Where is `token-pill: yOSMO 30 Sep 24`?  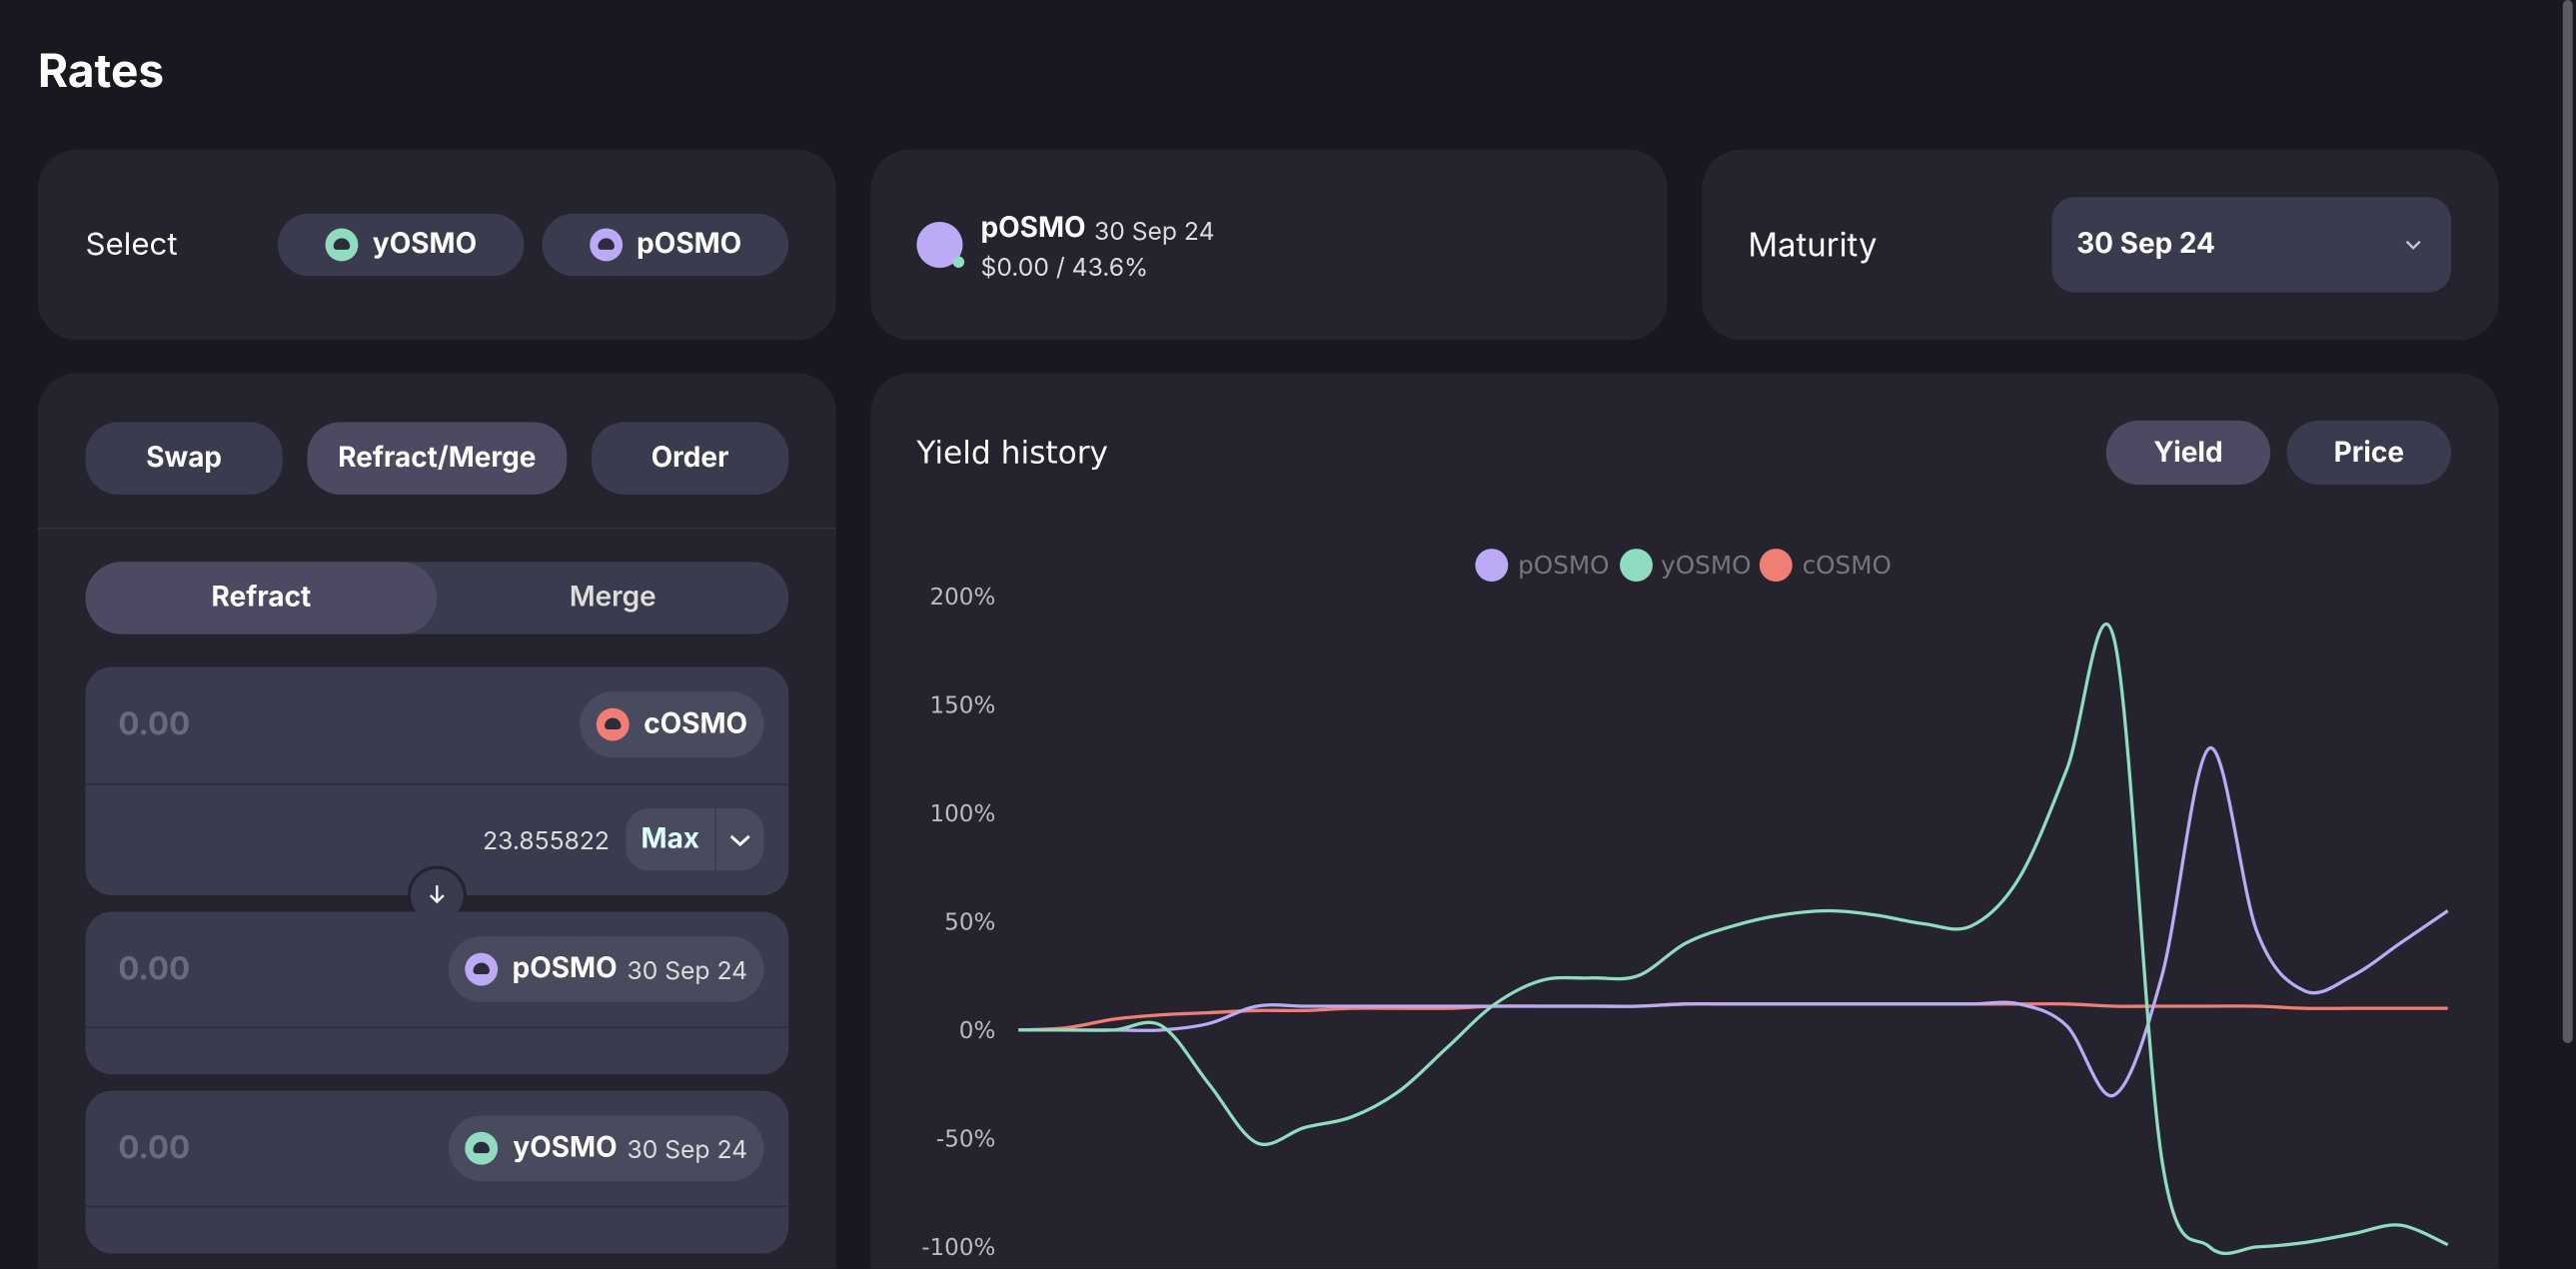
token-pill: yOSMO 30 Sep 24 is located at coordinates (606, 1148).